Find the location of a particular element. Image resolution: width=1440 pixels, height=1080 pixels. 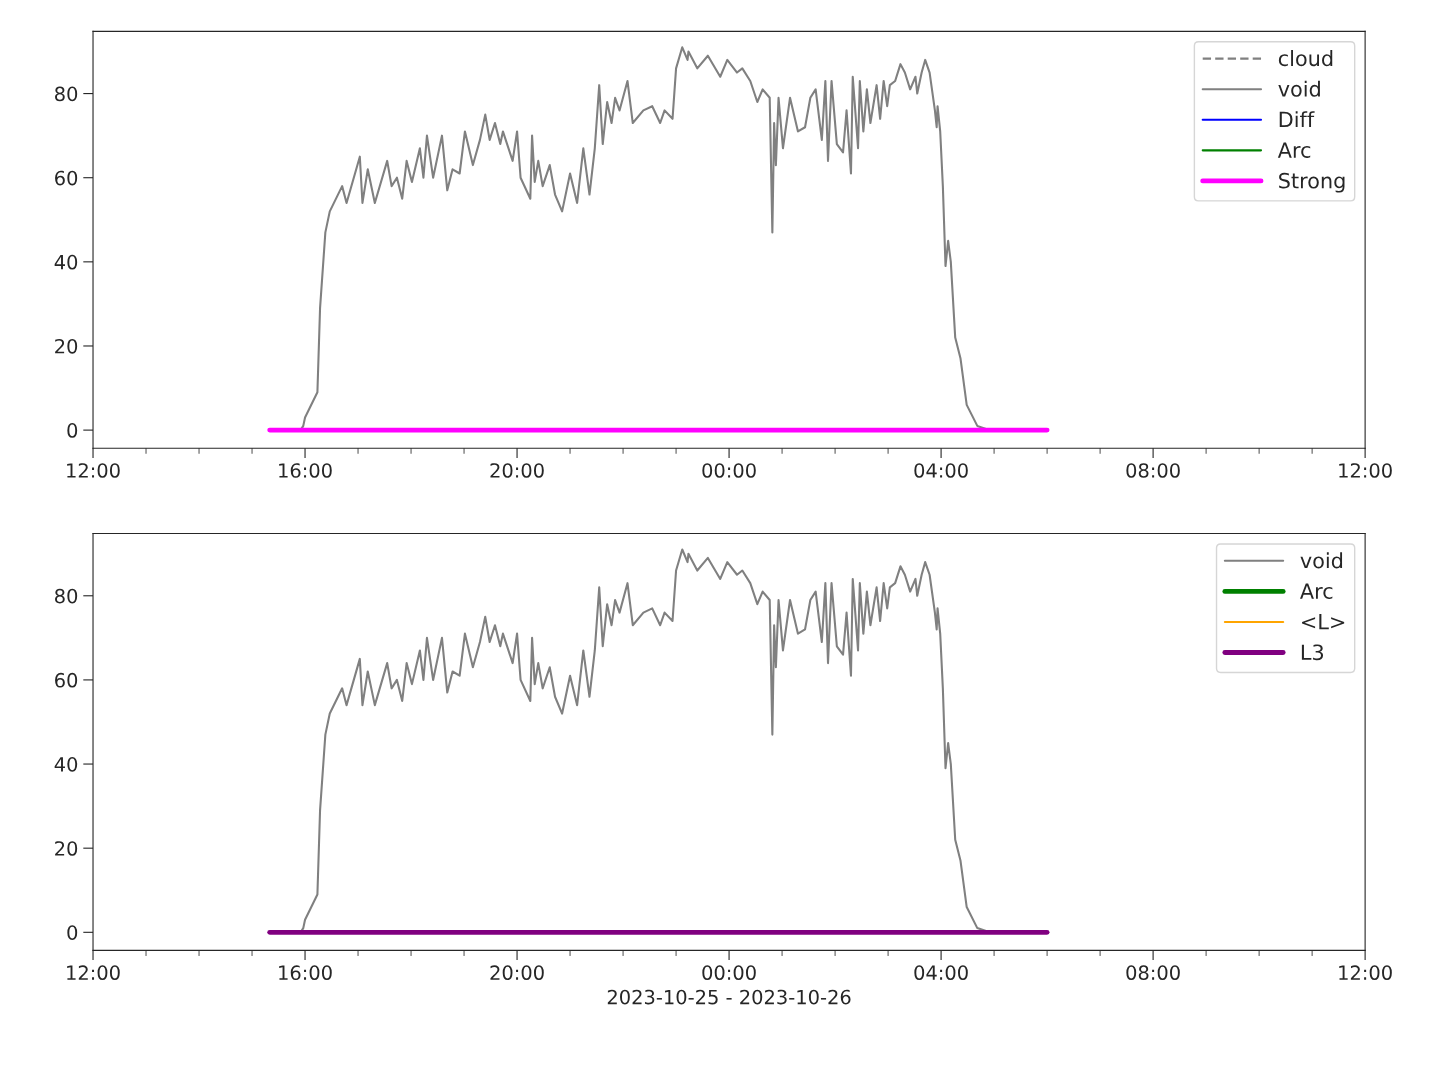

x-axis-title: 2023-10-25 - 2023-10-26 is located at coordinates (729, 997).